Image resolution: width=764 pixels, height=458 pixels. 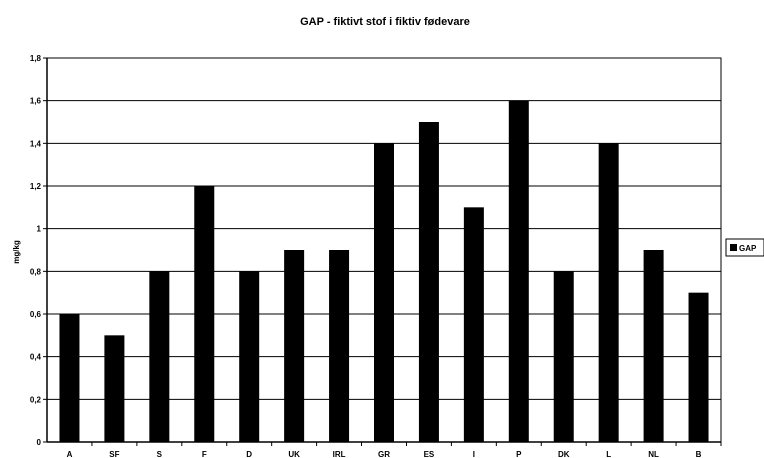 What do you see at coordinates (36, 399) in the screenshot?
I see `y-tick-label: 0,2` at bounding box center [36, 399].